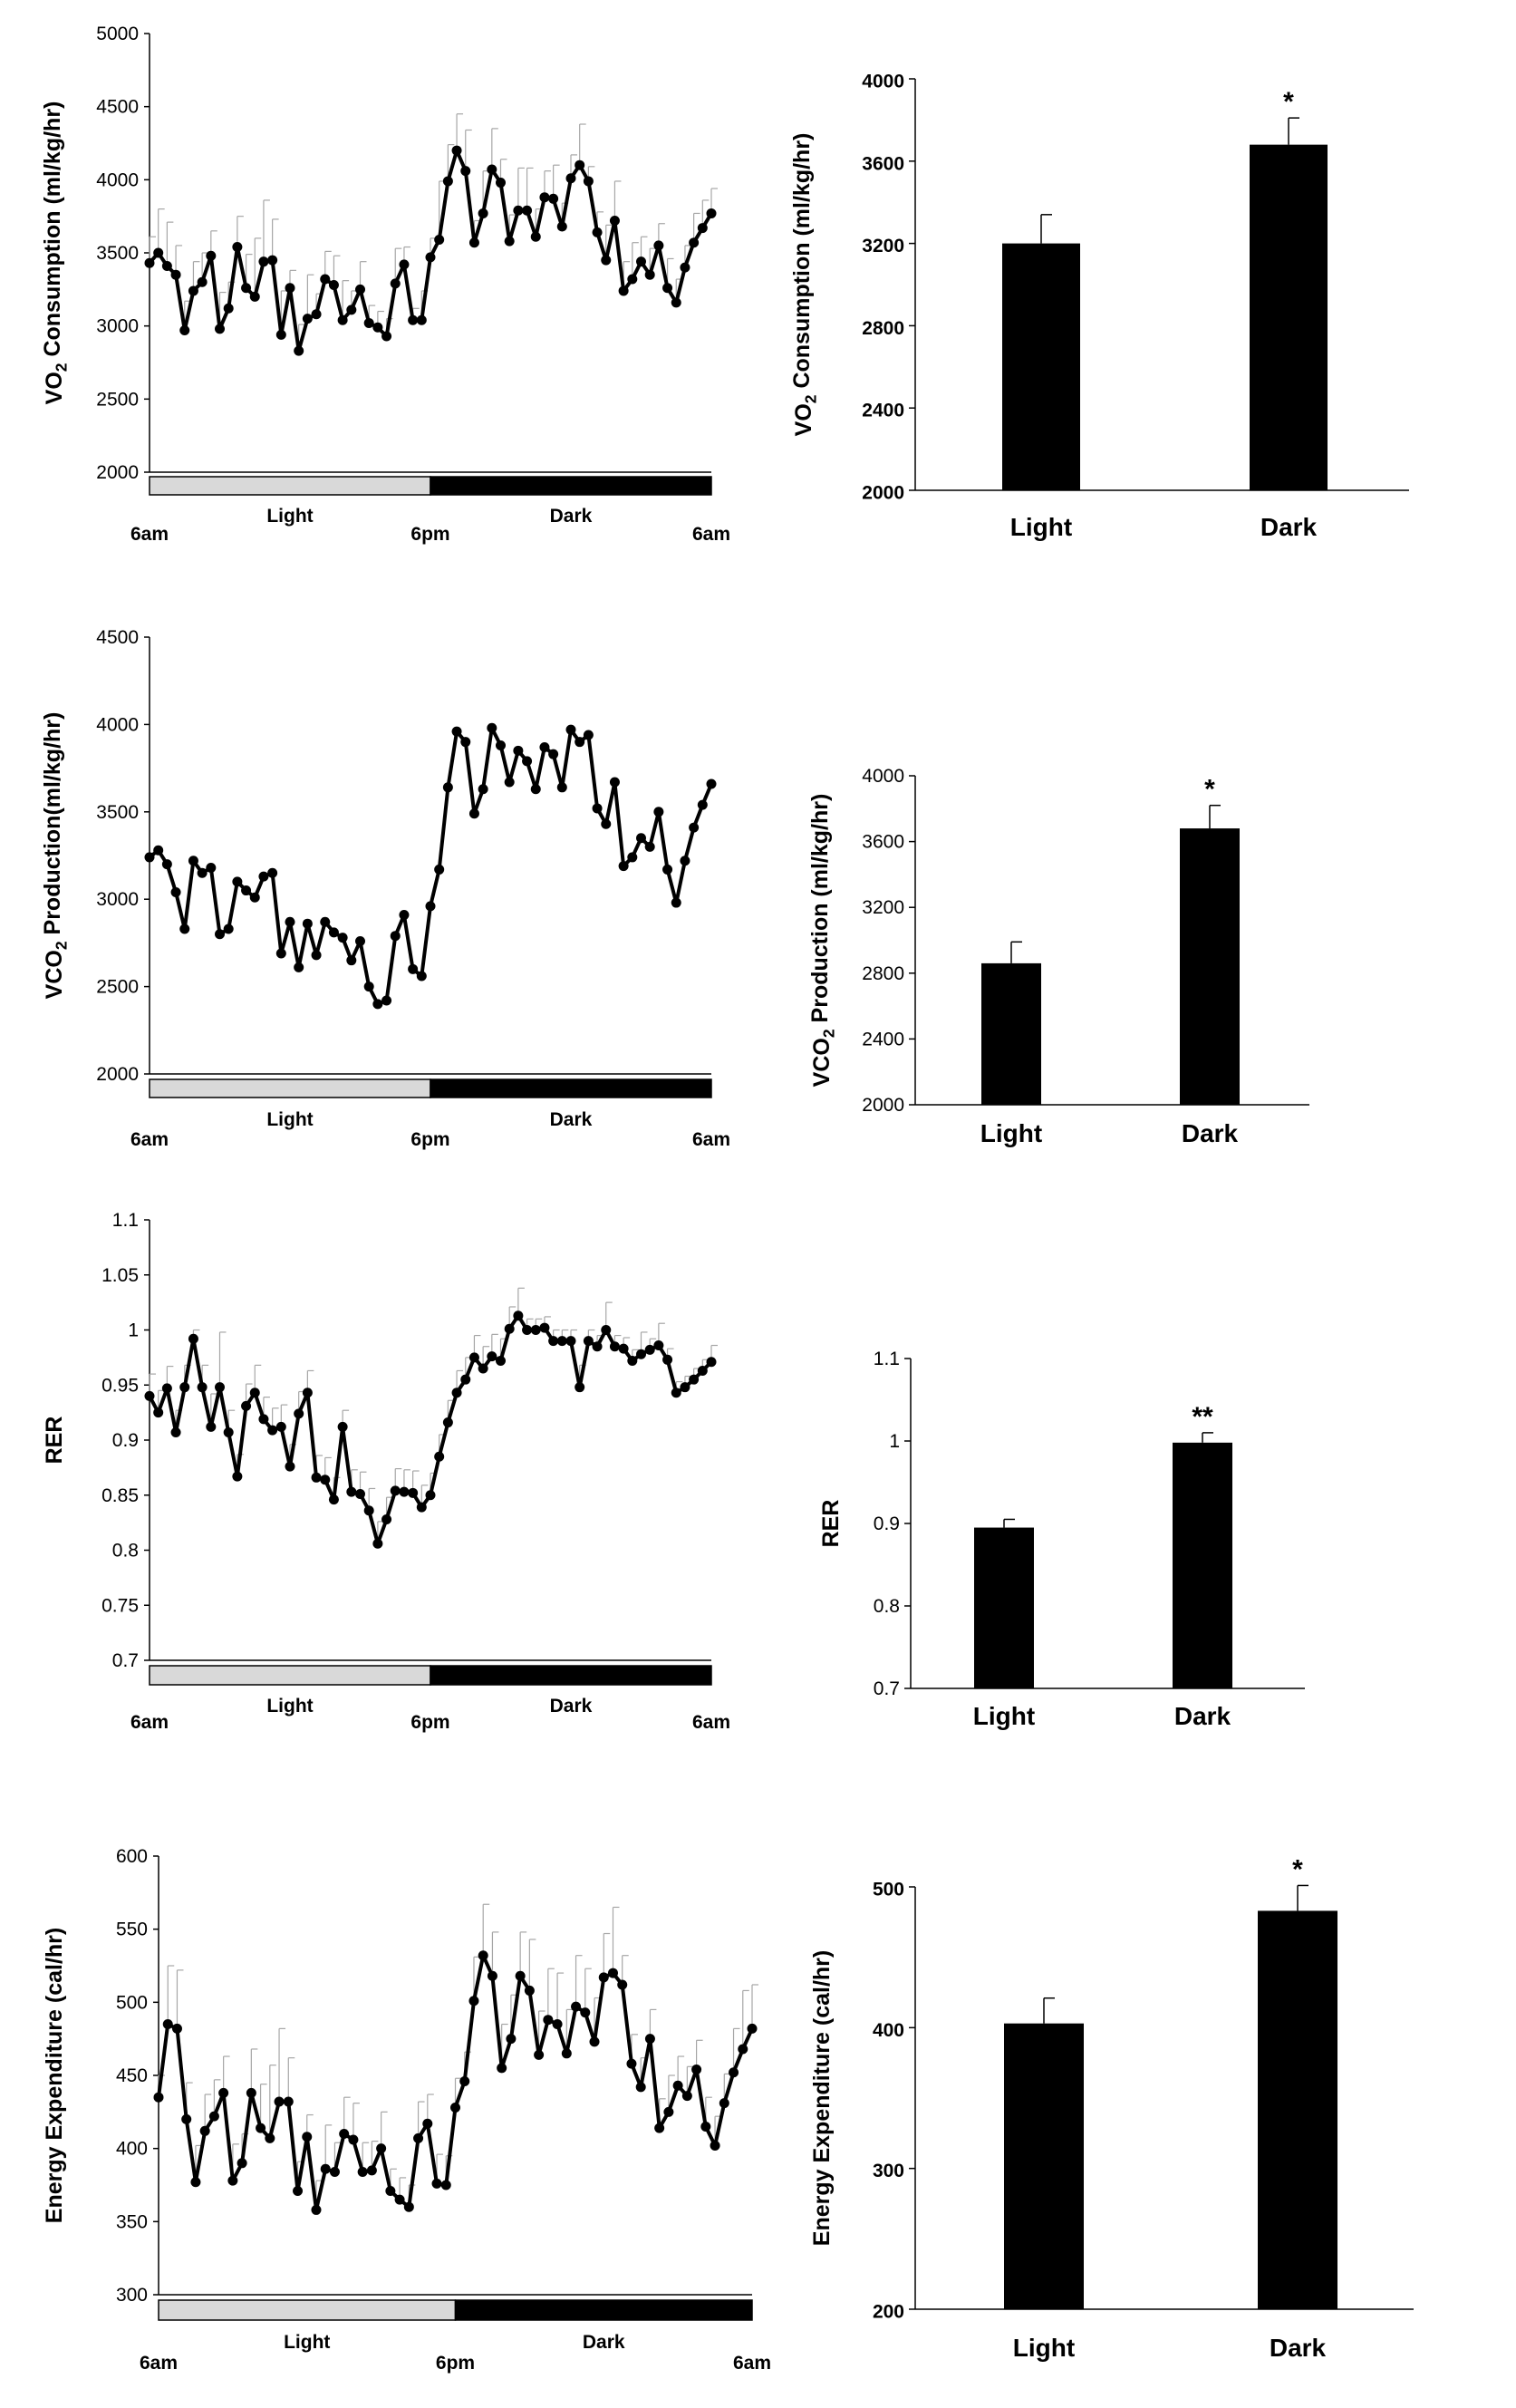  I want to click on y-tick-label: 0.8, so click(125, 1551).